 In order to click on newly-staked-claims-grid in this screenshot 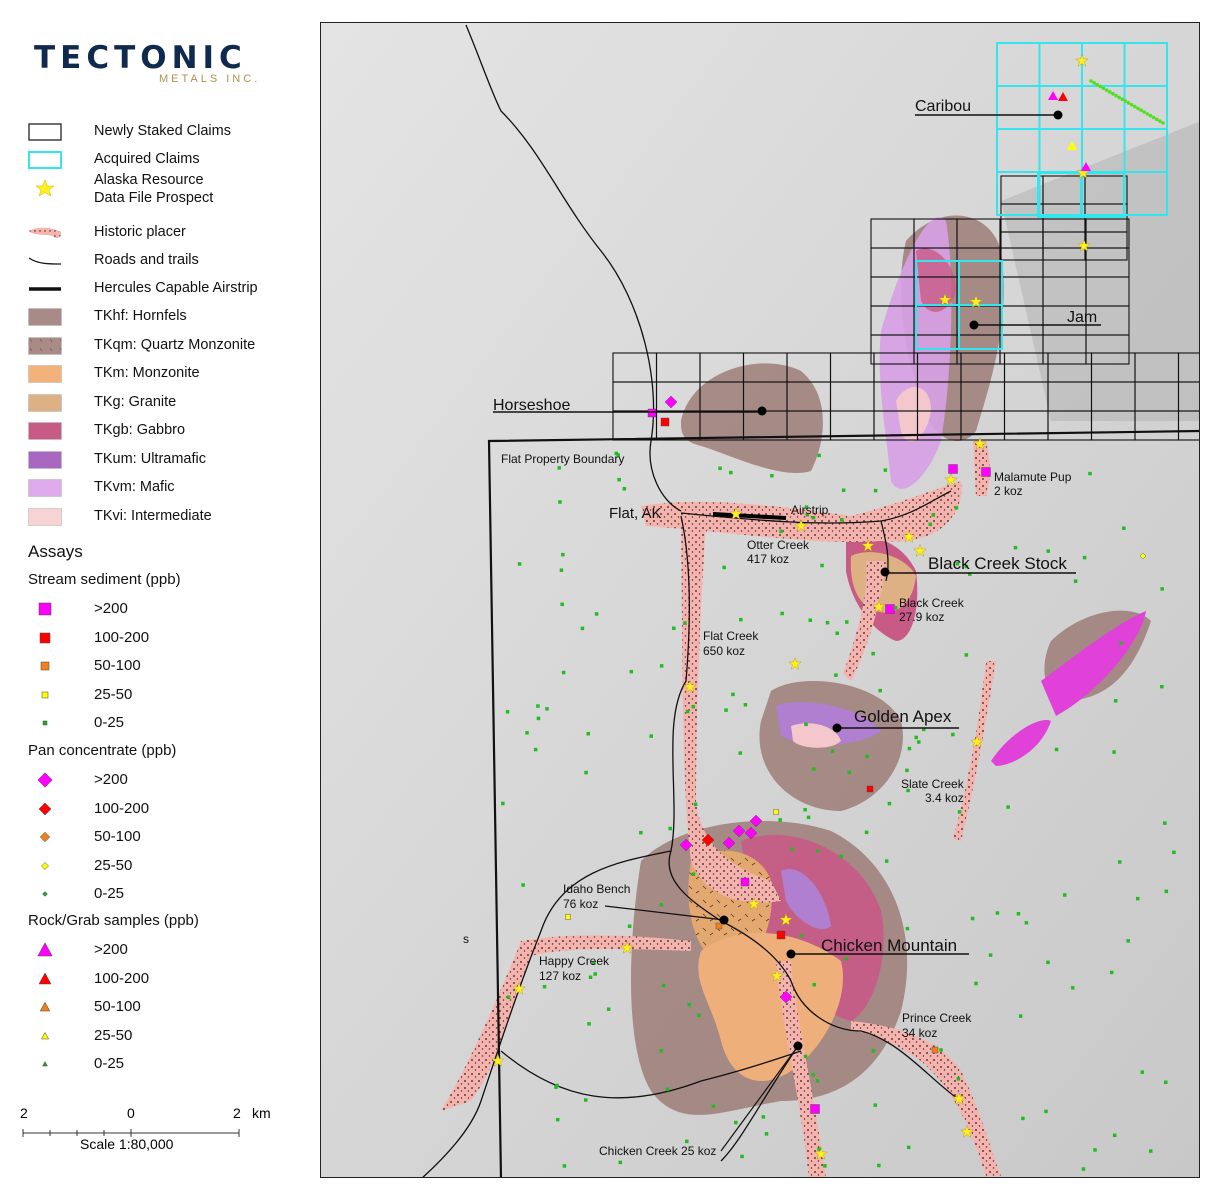, I will do `click(906, 308)`.